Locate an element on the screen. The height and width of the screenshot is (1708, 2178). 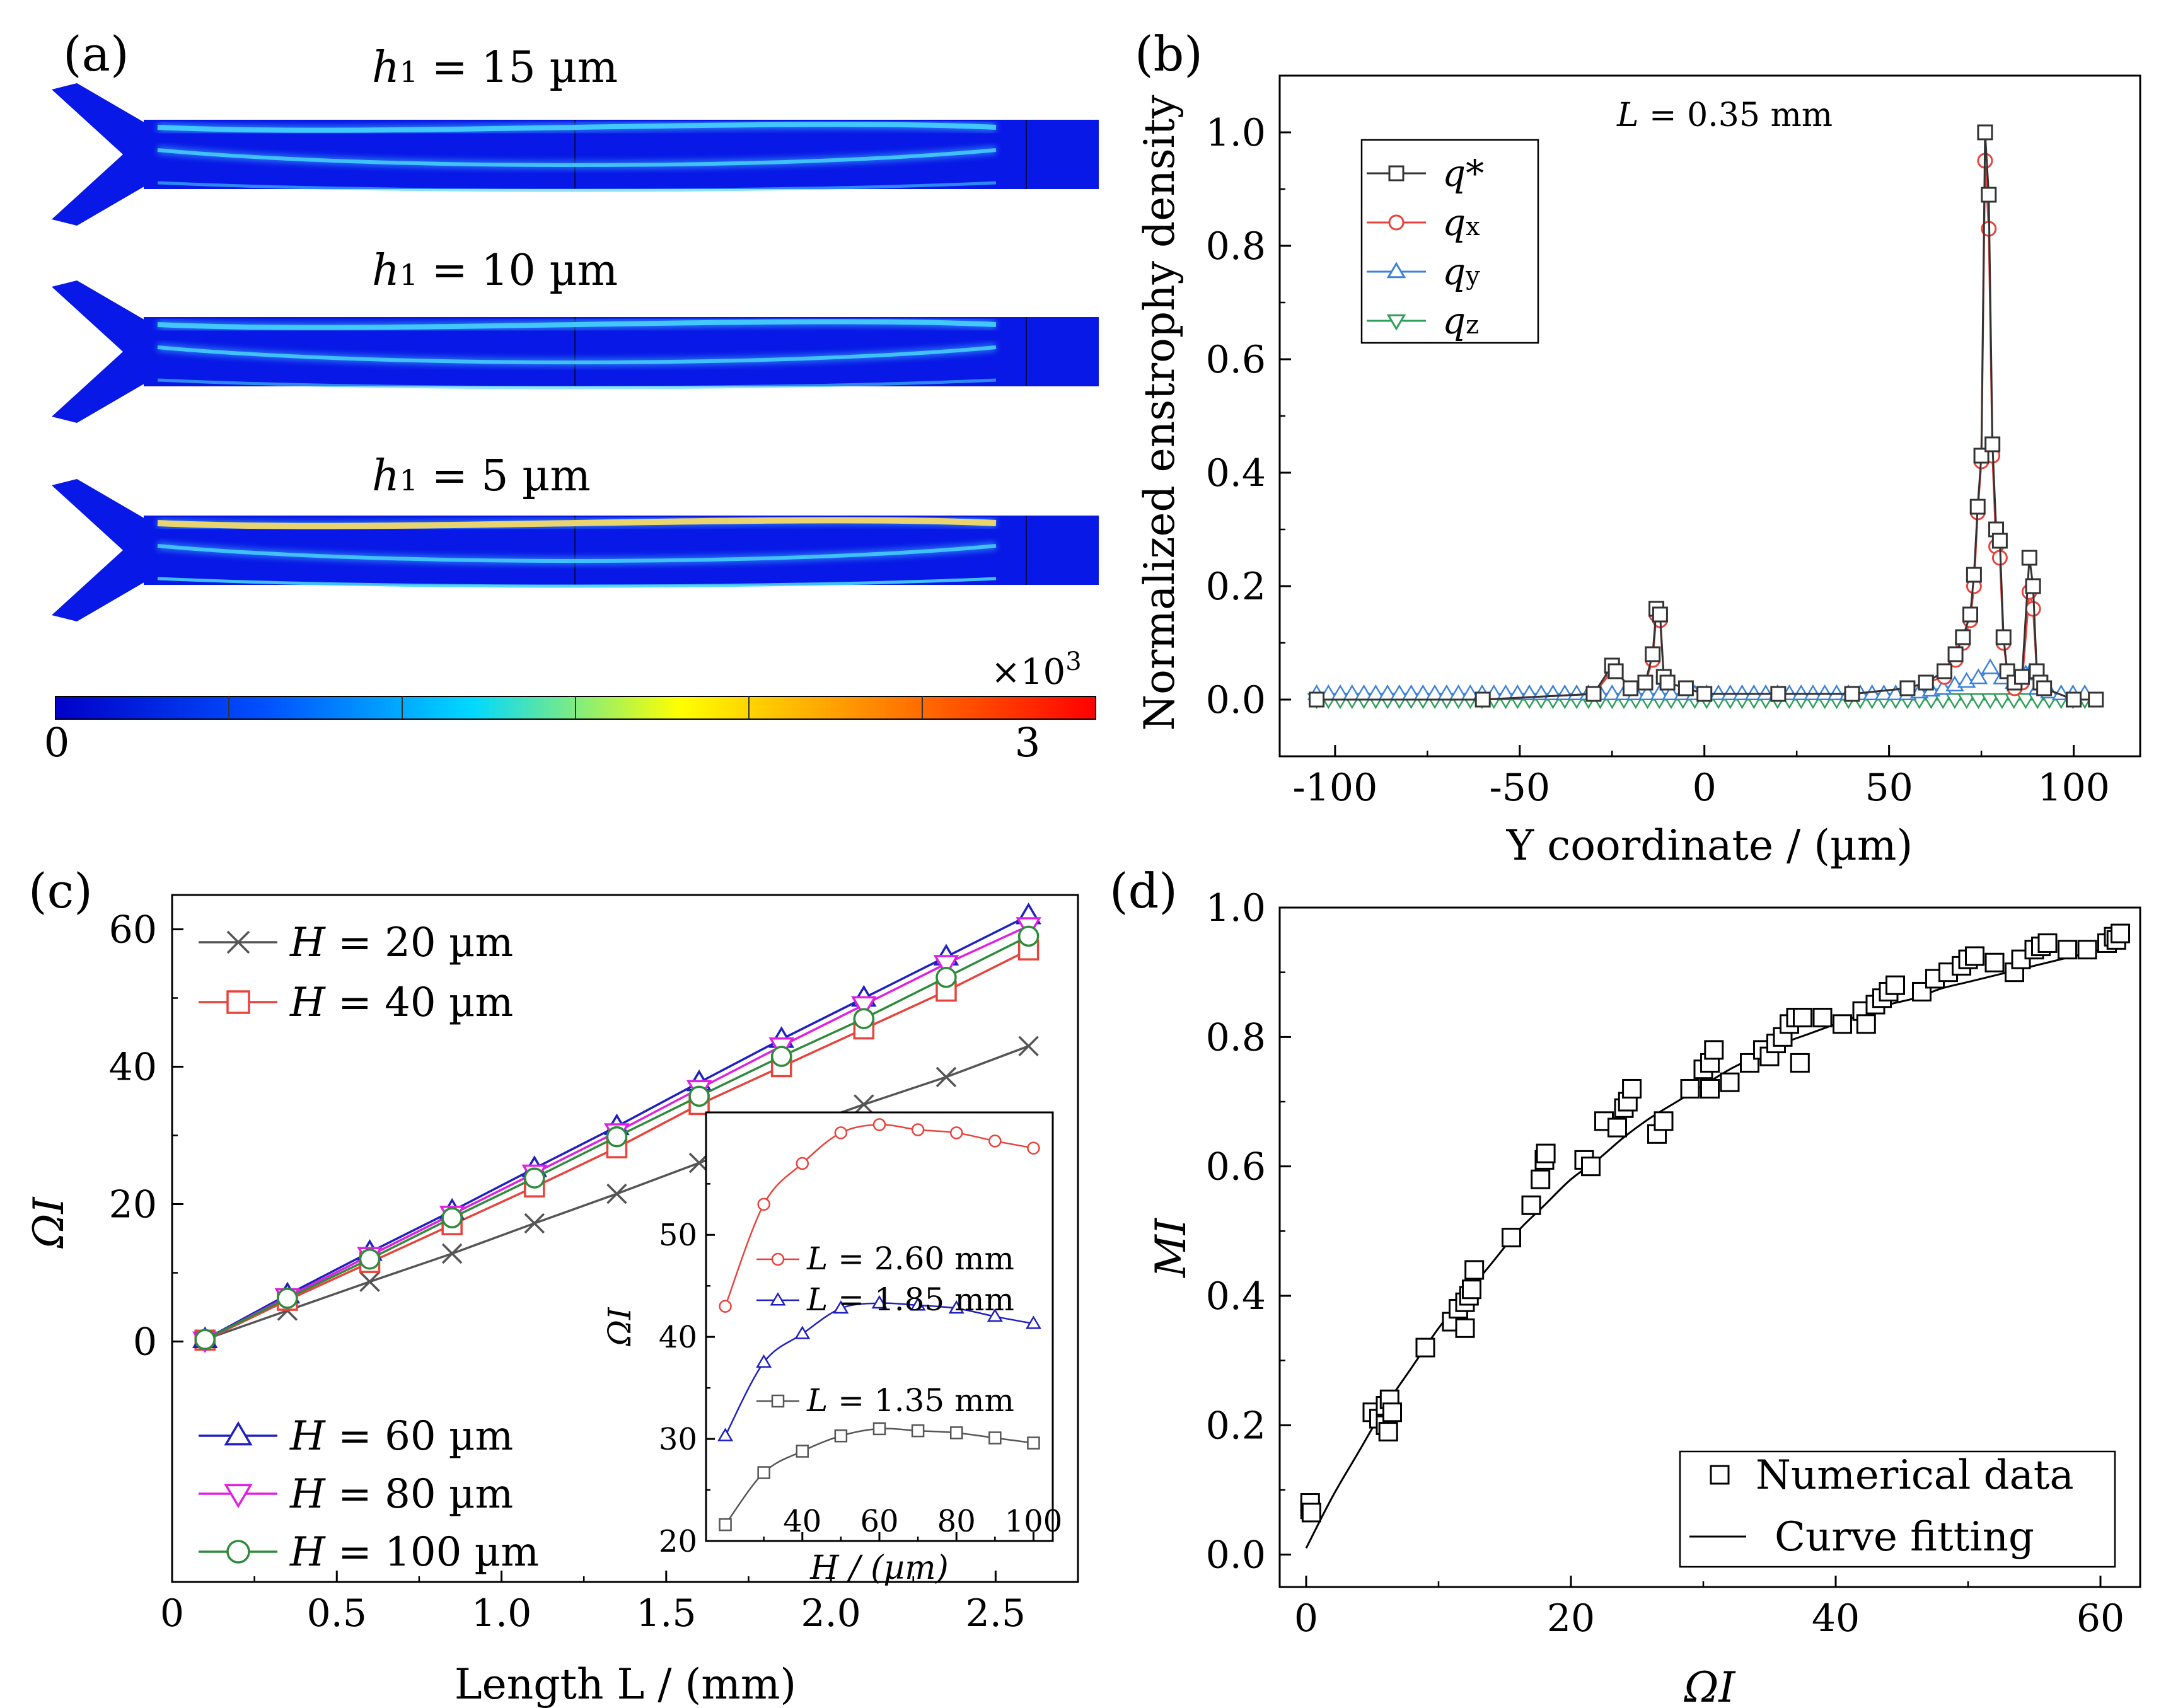
panel-d-legend-marker is located at coordinates (1720, 1475).